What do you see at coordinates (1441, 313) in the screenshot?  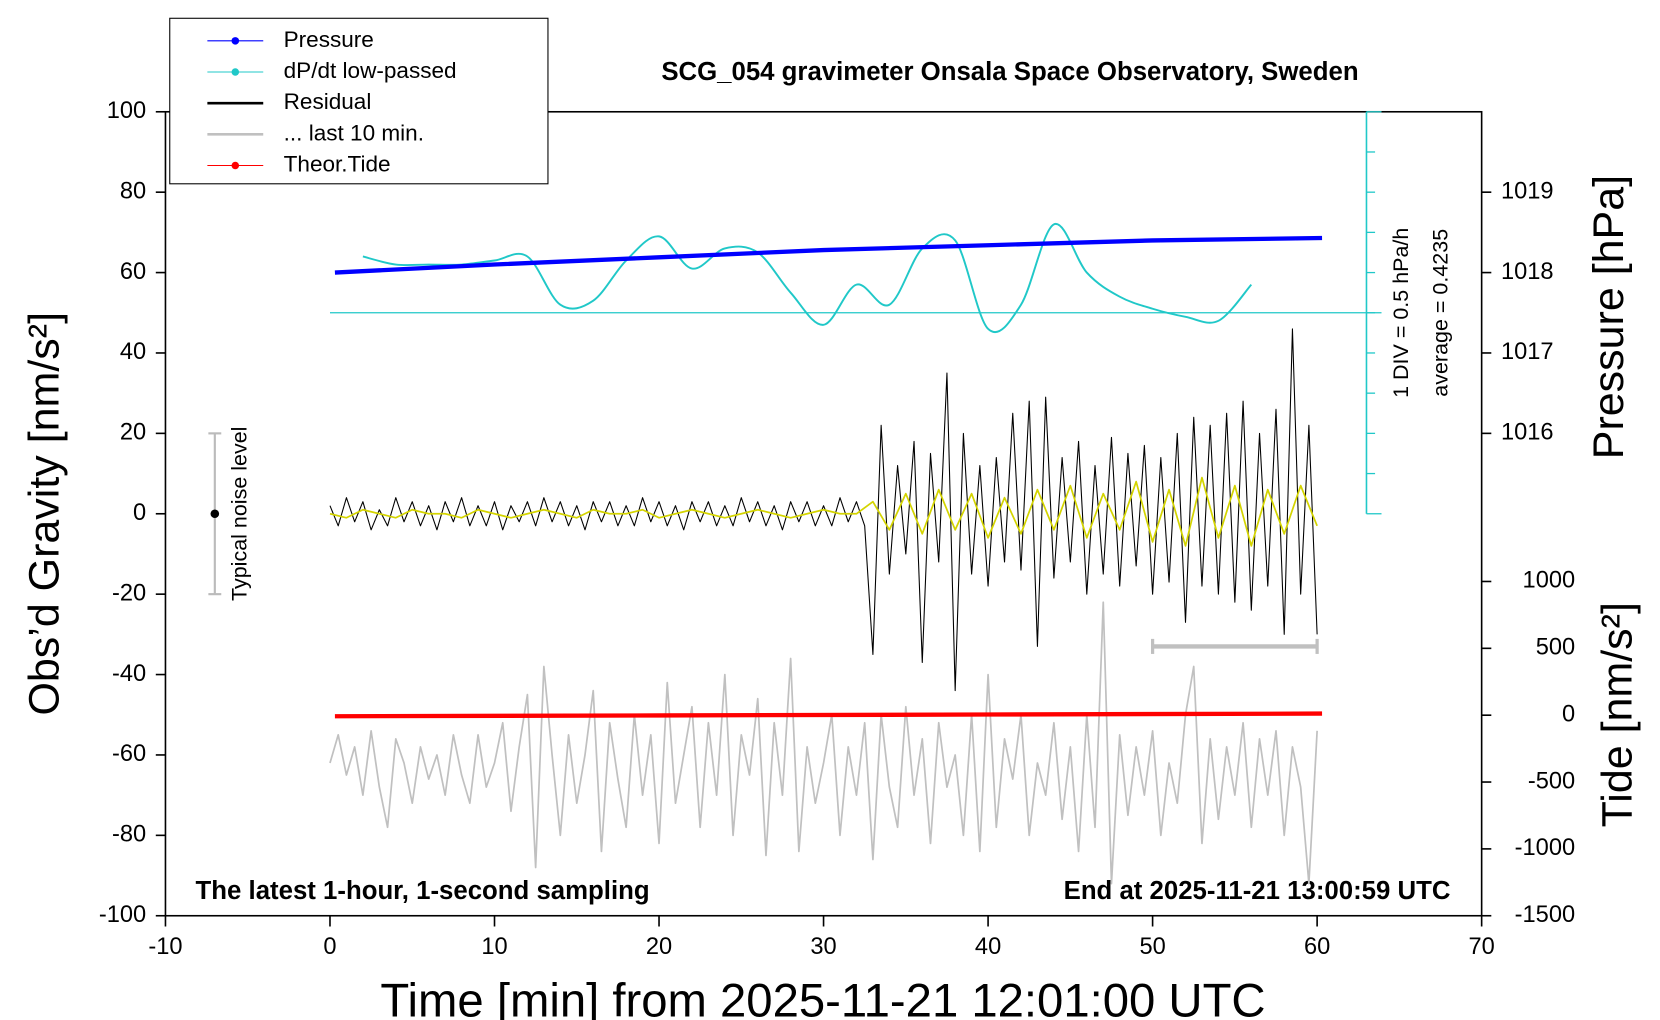 I see `dpdt-average-label: average = 0.4235` at bounding box center [1441, 313].